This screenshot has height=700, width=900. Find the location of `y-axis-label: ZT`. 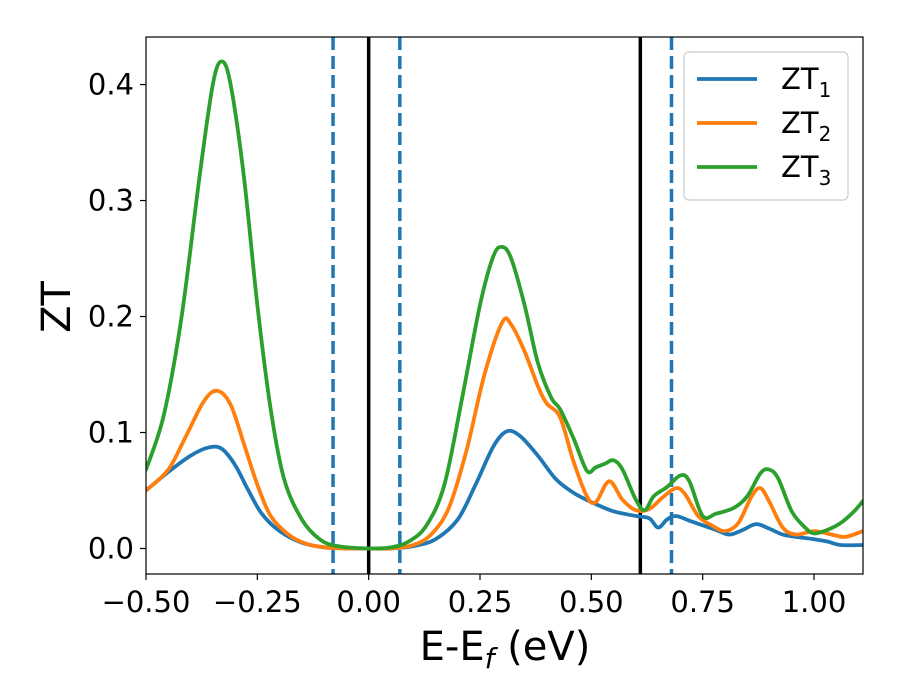

y-axis-label: ZT is located at coordinates (57, 307).